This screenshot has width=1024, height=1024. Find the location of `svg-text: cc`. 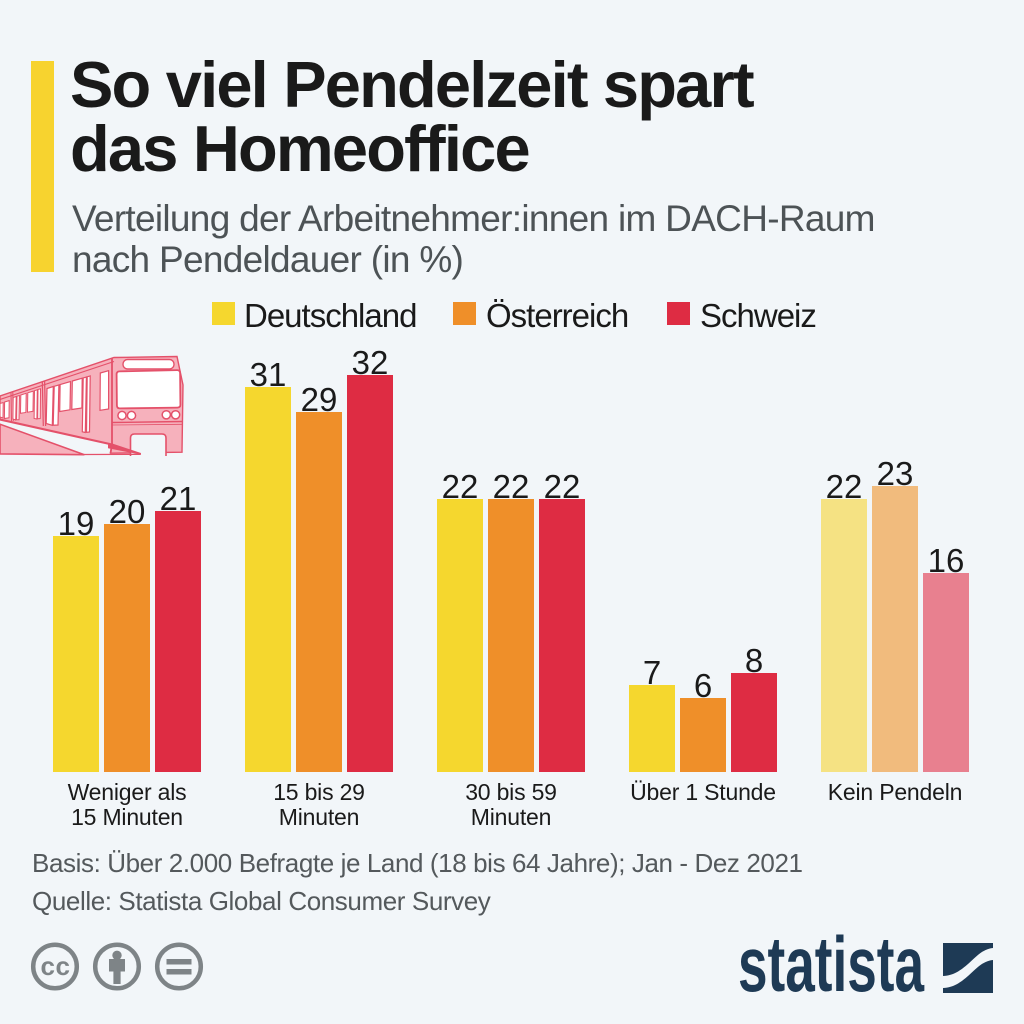

svg-text: cc is located at coordinates (55, 966).